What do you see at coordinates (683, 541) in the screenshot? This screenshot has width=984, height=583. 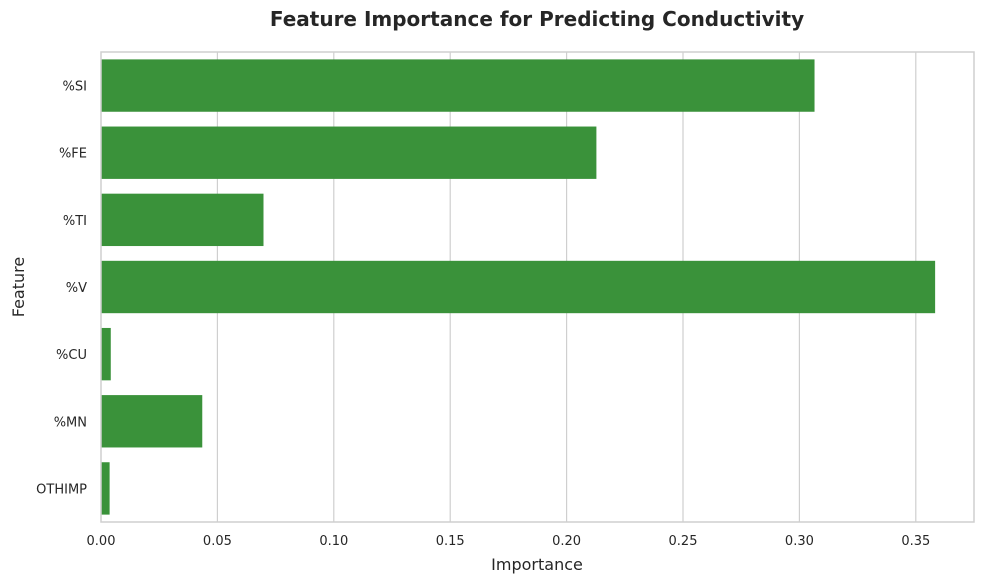 I see `x-tick-label: 0.25` at bounding box center [683, 541].